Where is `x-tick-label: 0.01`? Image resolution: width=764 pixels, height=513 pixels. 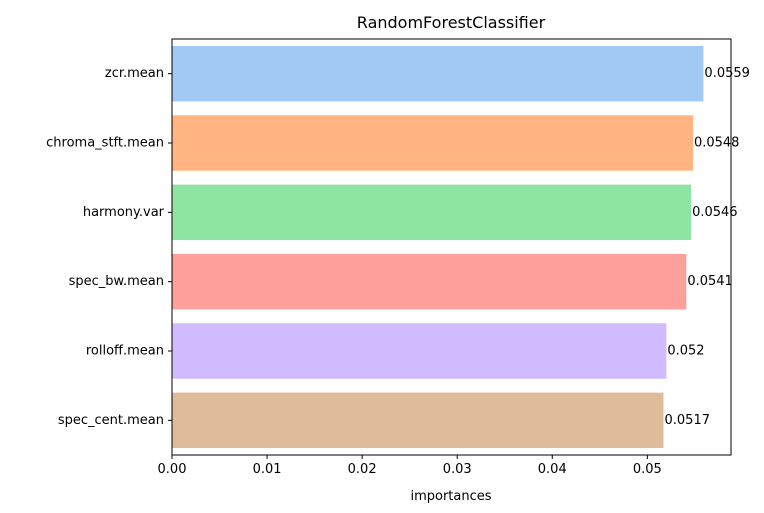 x-tick-label: 0.01 is located at coordinates (267, 469).